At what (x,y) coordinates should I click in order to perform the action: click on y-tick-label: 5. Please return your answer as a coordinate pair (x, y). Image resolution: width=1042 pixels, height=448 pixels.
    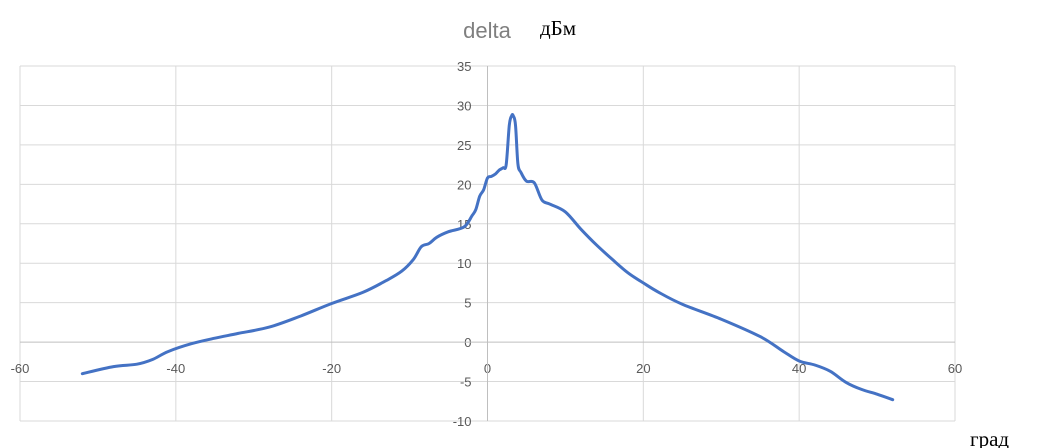
    Looking at the image, I should click on (467, 303).